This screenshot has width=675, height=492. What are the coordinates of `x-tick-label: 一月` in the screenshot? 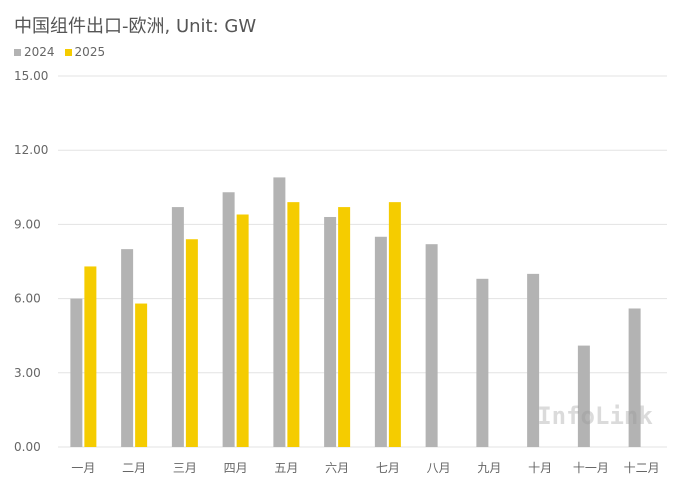 It's located at (83, 468).